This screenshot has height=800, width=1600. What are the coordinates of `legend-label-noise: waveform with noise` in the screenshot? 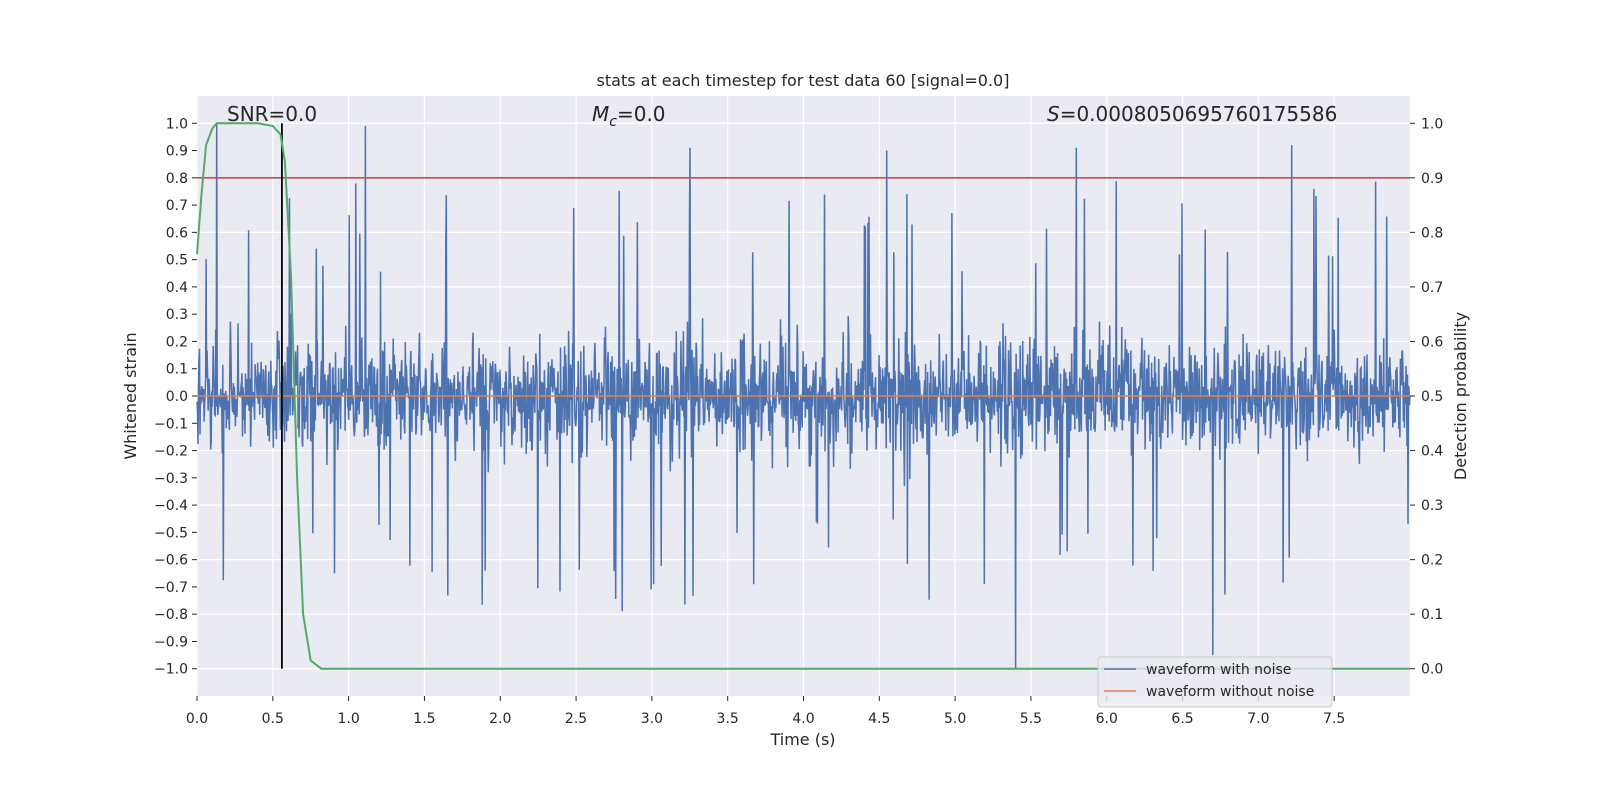 It's located at (1218, 670).